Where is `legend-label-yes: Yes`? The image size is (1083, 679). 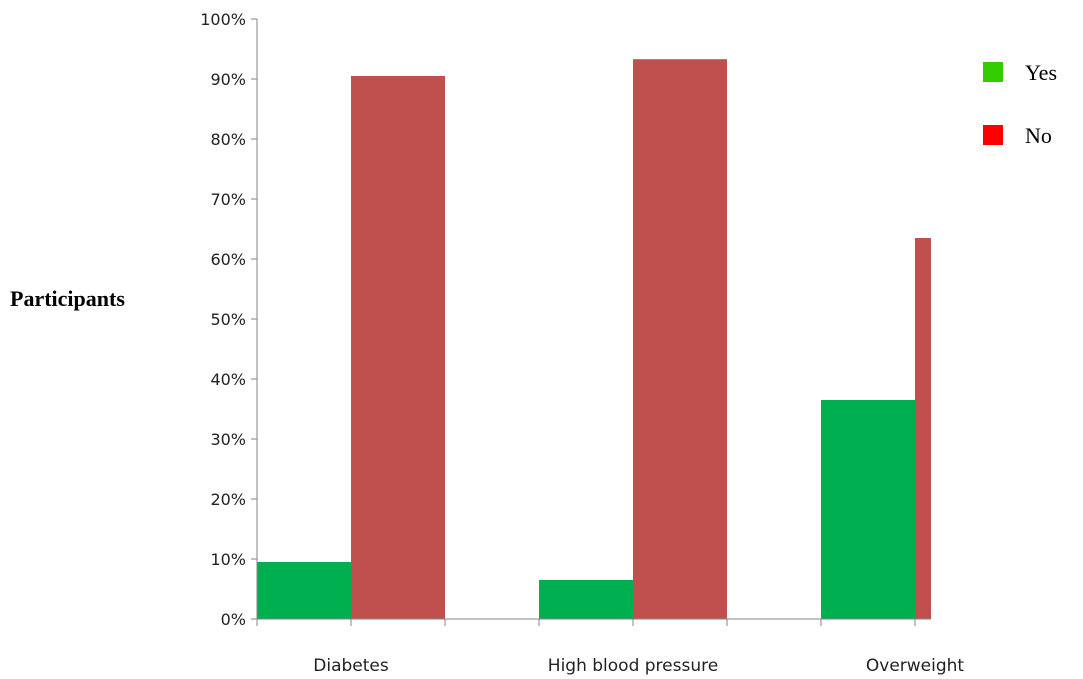 legend-label-yes: Yes is located at coordinates (1041, 72).